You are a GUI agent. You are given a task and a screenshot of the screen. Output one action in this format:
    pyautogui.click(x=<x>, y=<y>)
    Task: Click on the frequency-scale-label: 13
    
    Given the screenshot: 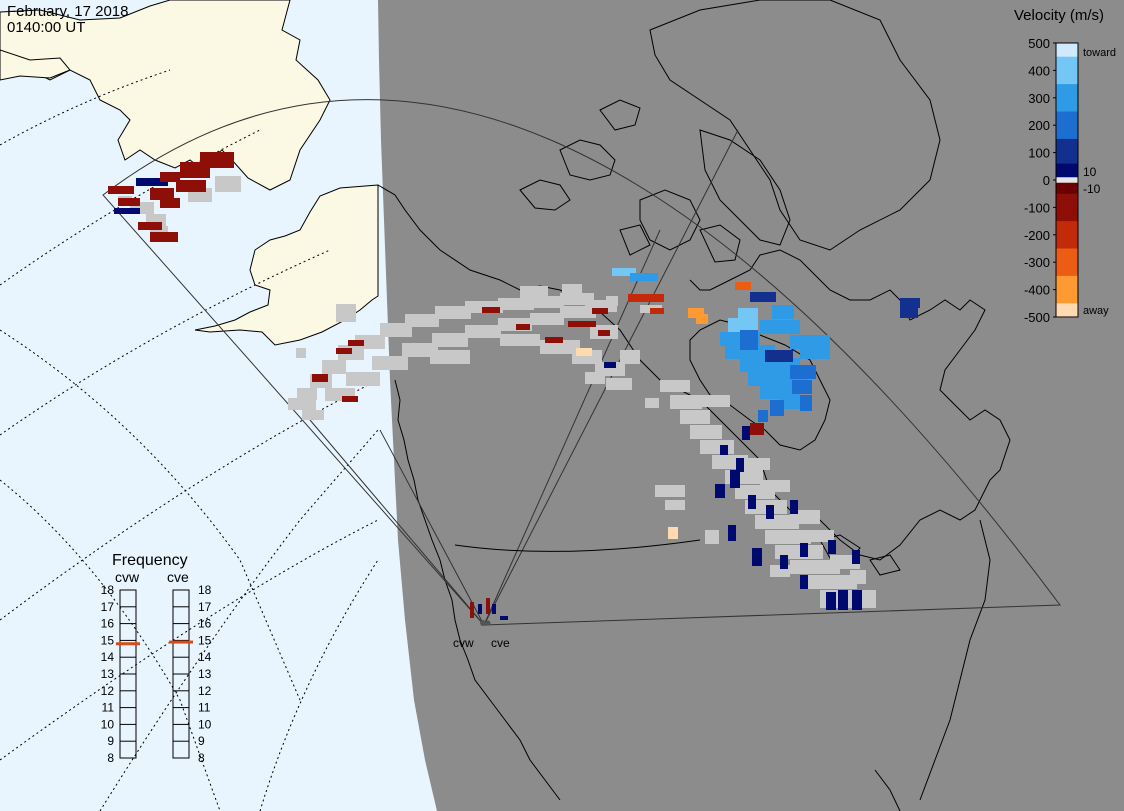 What is the action you would take?
    pyautogui.click(x=108, y=674)
    